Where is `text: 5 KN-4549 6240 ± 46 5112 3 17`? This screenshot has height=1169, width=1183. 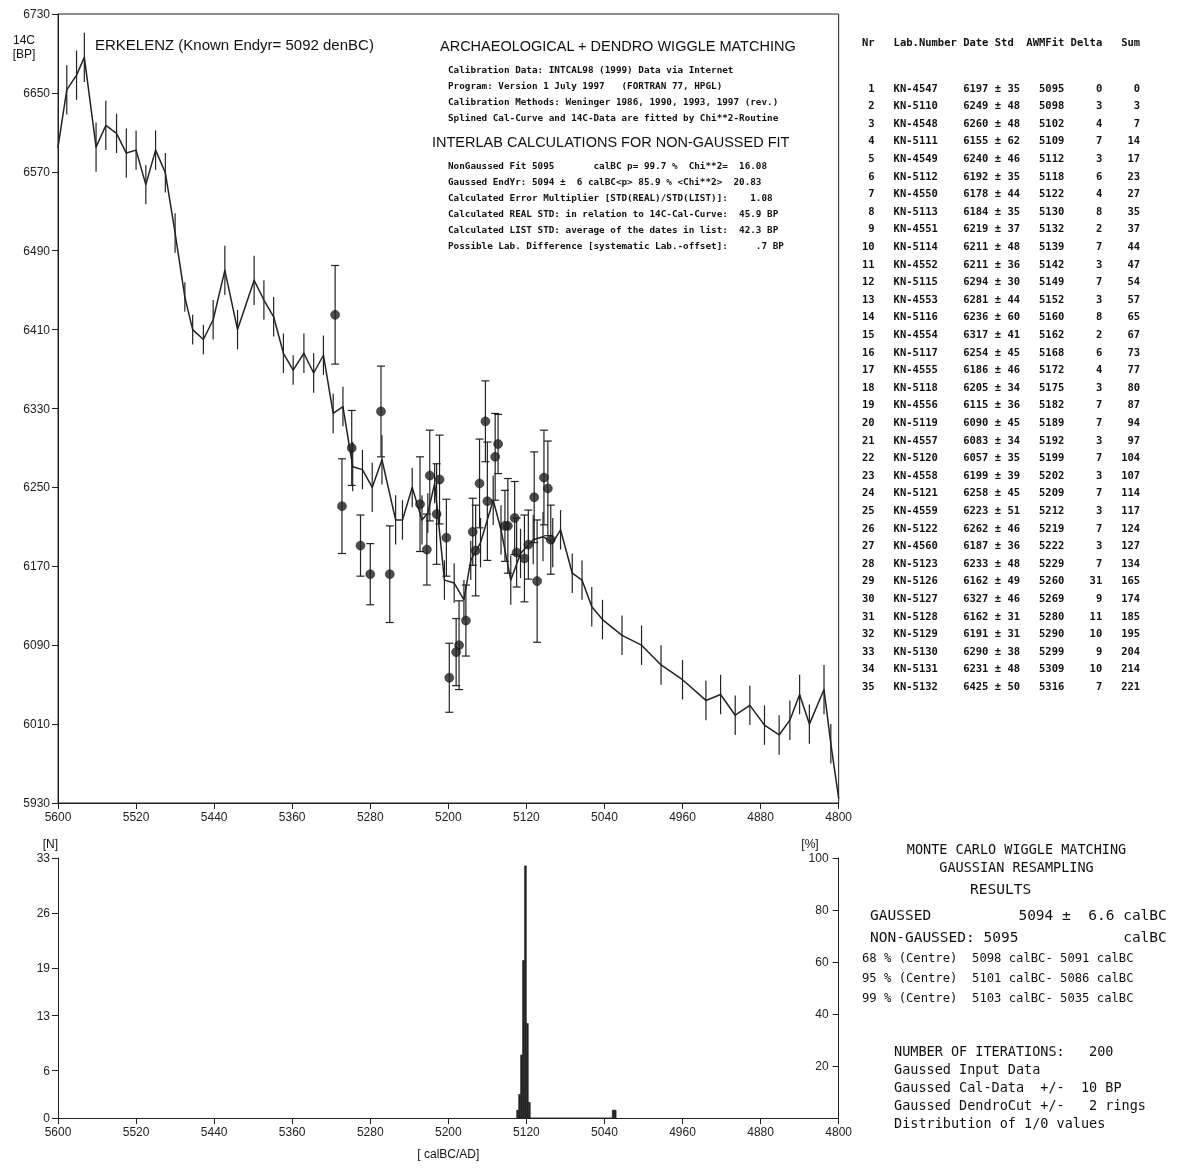 text: 5 KN-4549 6240 ± 46 5112 3 17 is located at coordinates (1004, 158).